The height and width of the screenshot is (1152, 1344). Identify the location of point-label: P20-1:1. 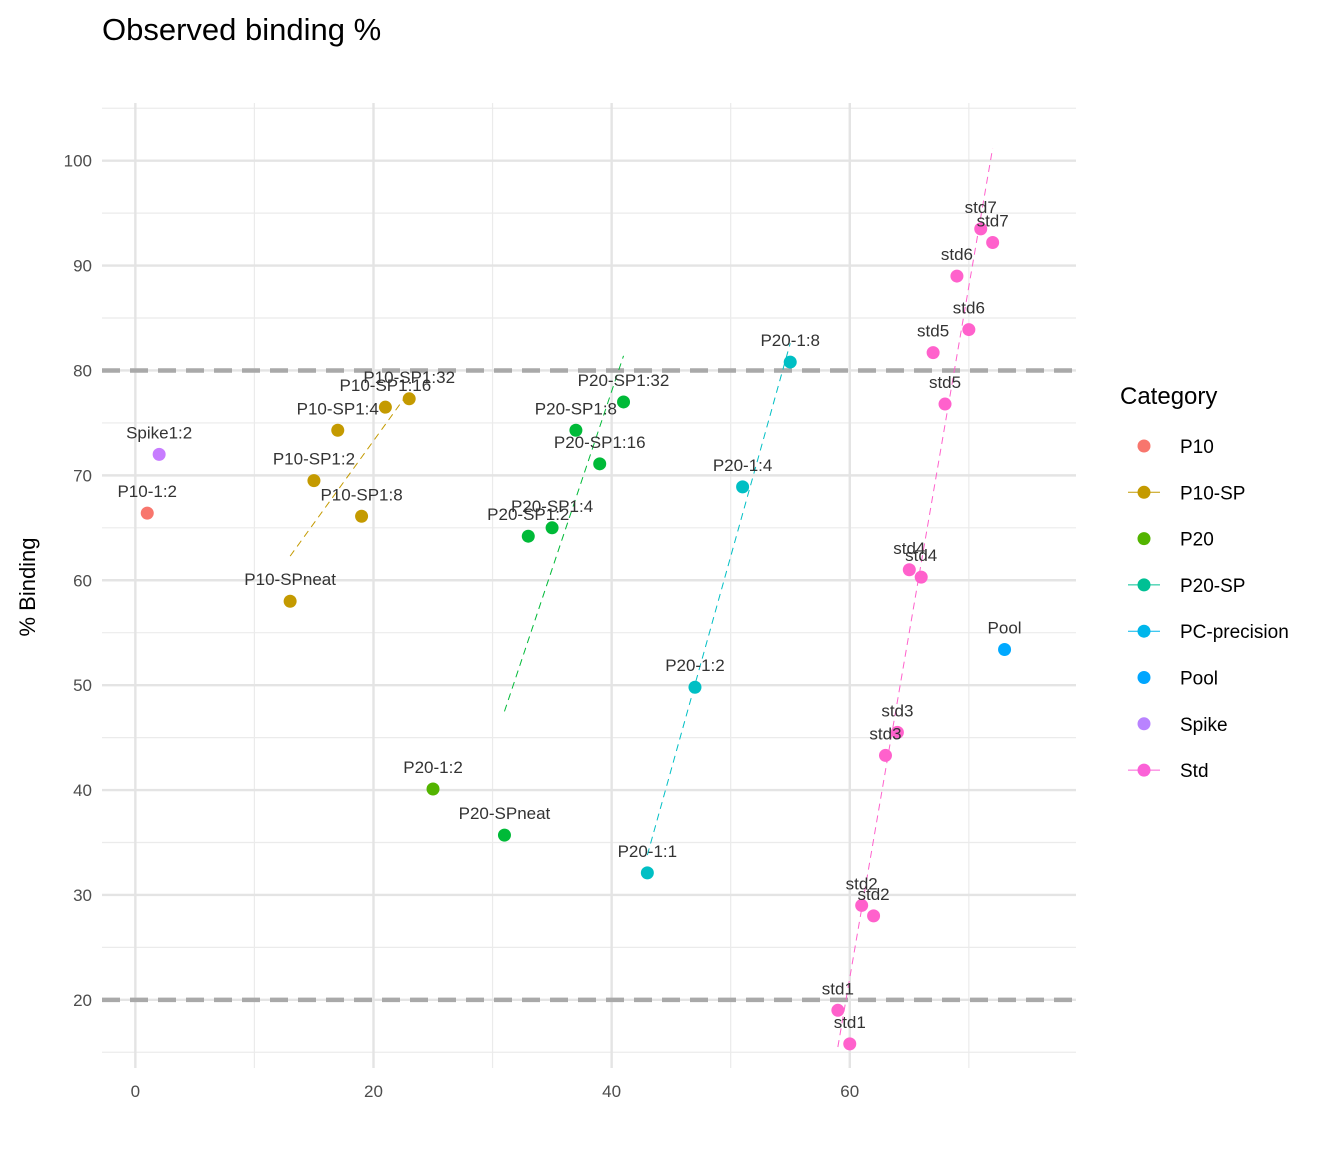
(648, 851).